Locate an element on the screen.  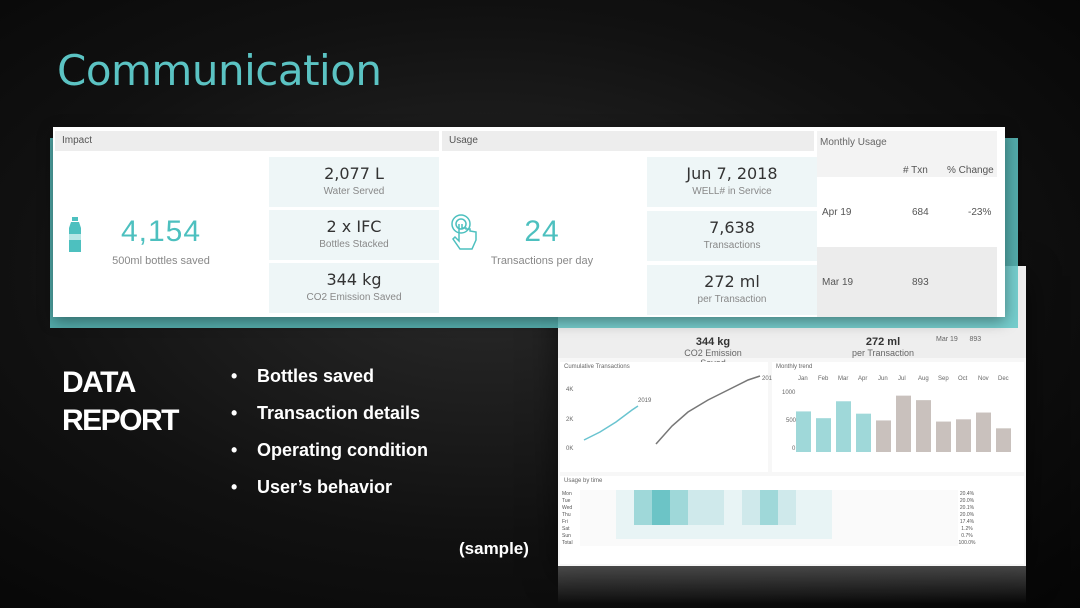
heatmap-total: 1.2% is located at coordinates (967, 528).